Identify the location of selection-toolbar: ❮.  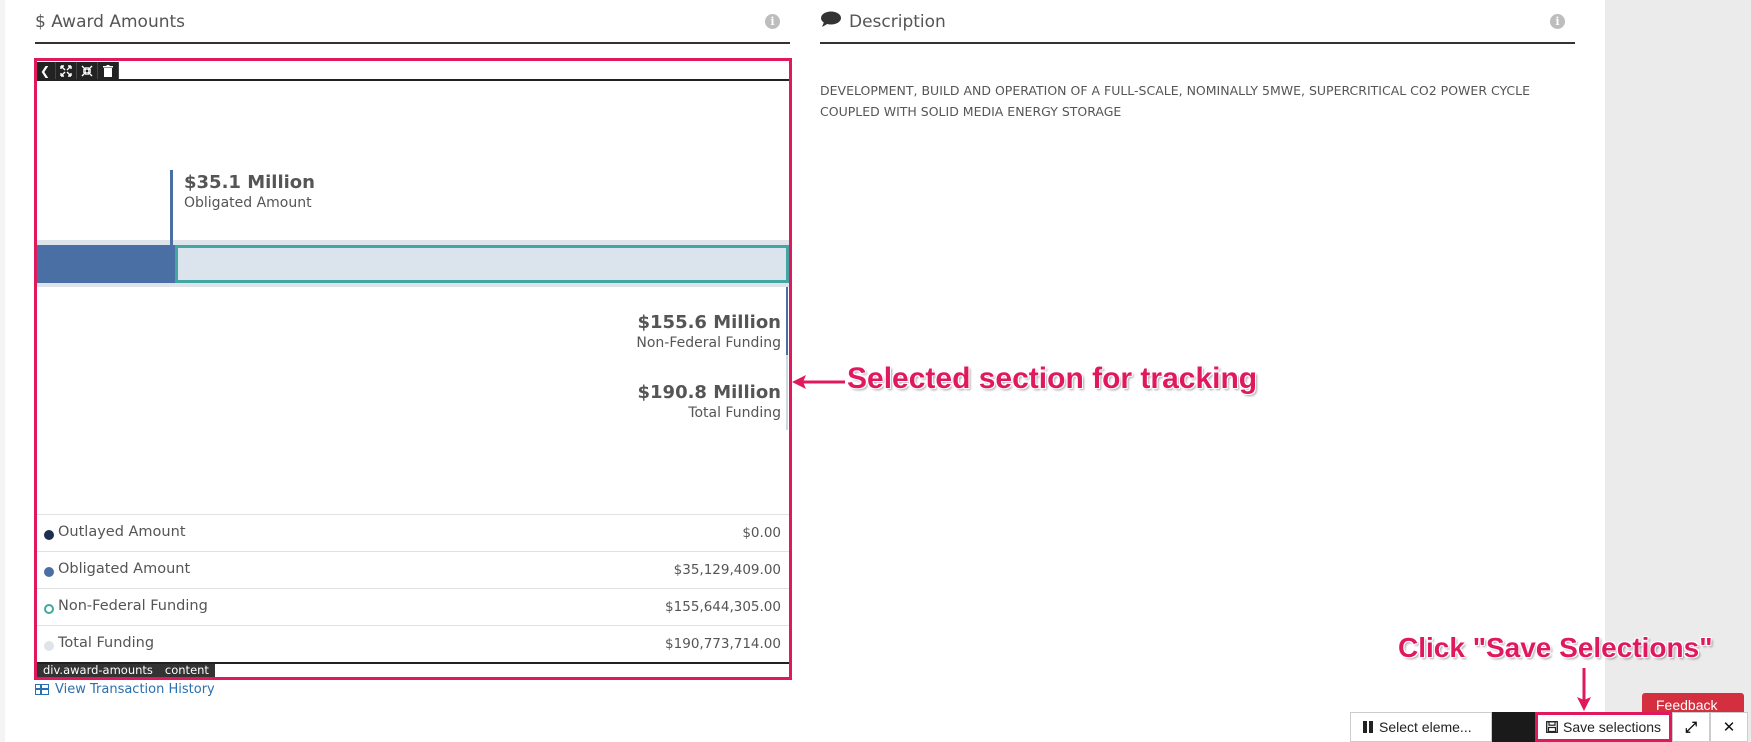
(77, 71).